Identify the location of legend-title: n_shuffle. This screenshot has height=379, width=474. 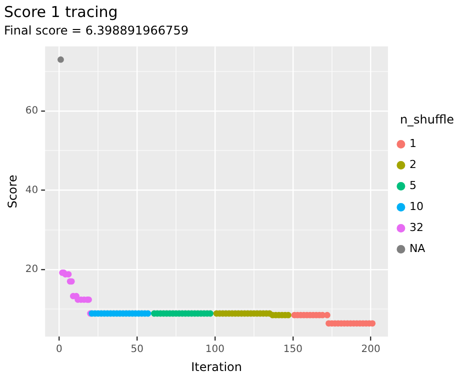
(427, 119).